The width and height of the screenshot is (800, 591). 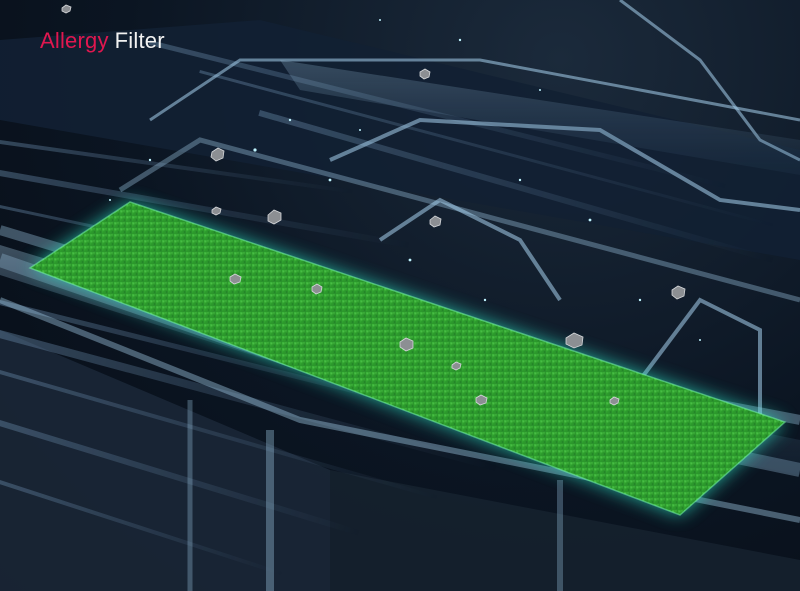 I want to click on headline: Allergy Filter, so click(x=102, y=41).